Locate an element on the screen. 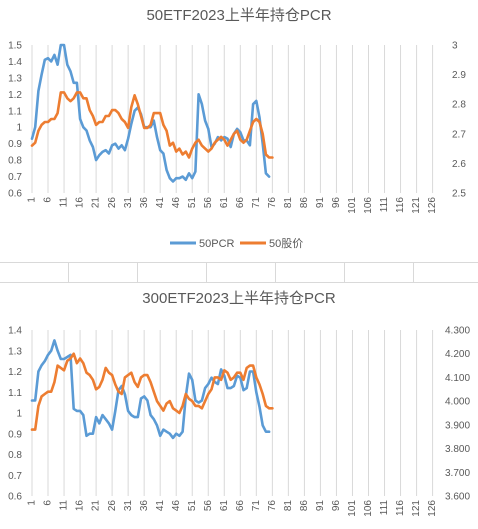 Image resolution: width=478 pixels, height=529 pixels. series-line-price is located at coordinates (152, 391).